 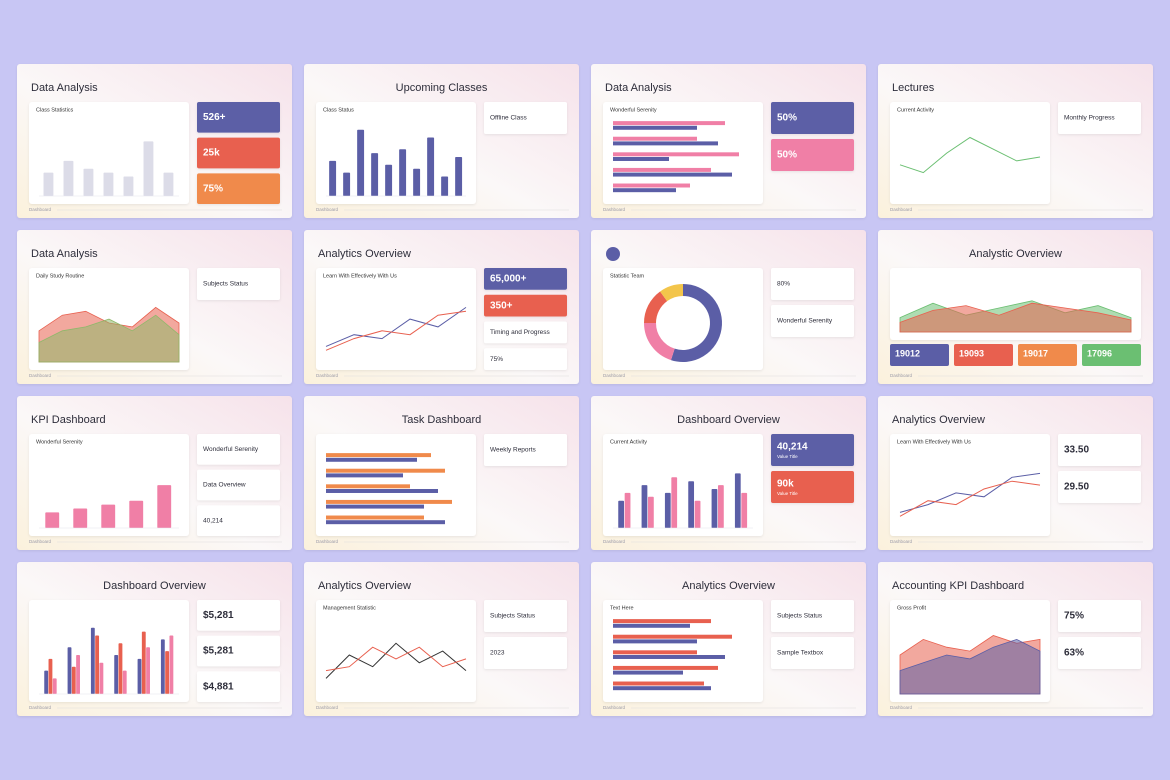 What do you see at coordinates (513, 450) in the screenshot?
I see `note-text: Weekly Reports` at bounding box center [513, 450].